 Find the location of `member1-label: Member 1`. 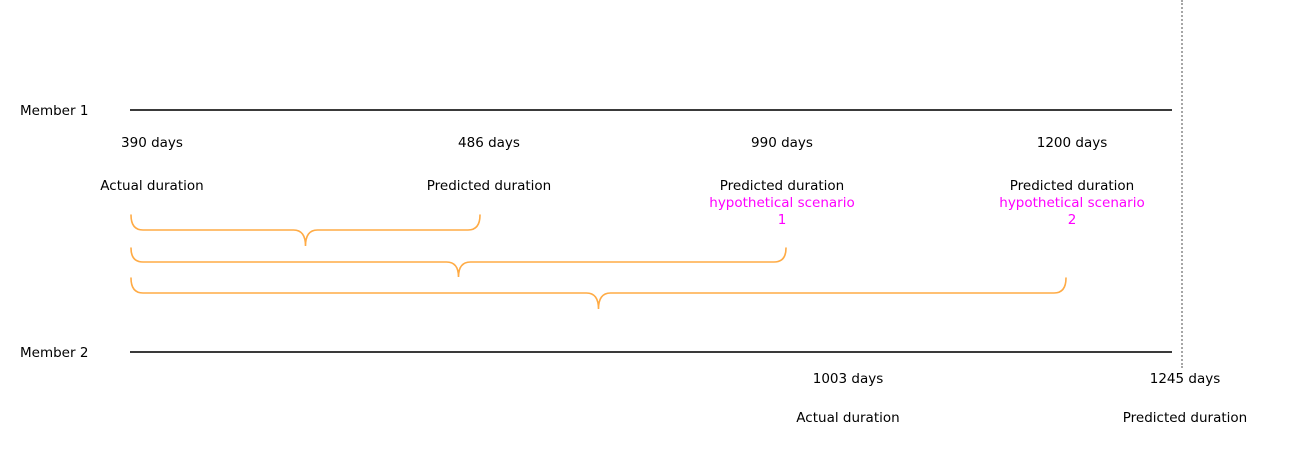

member1-label: Member 1 is located at coordinates (54, 111).